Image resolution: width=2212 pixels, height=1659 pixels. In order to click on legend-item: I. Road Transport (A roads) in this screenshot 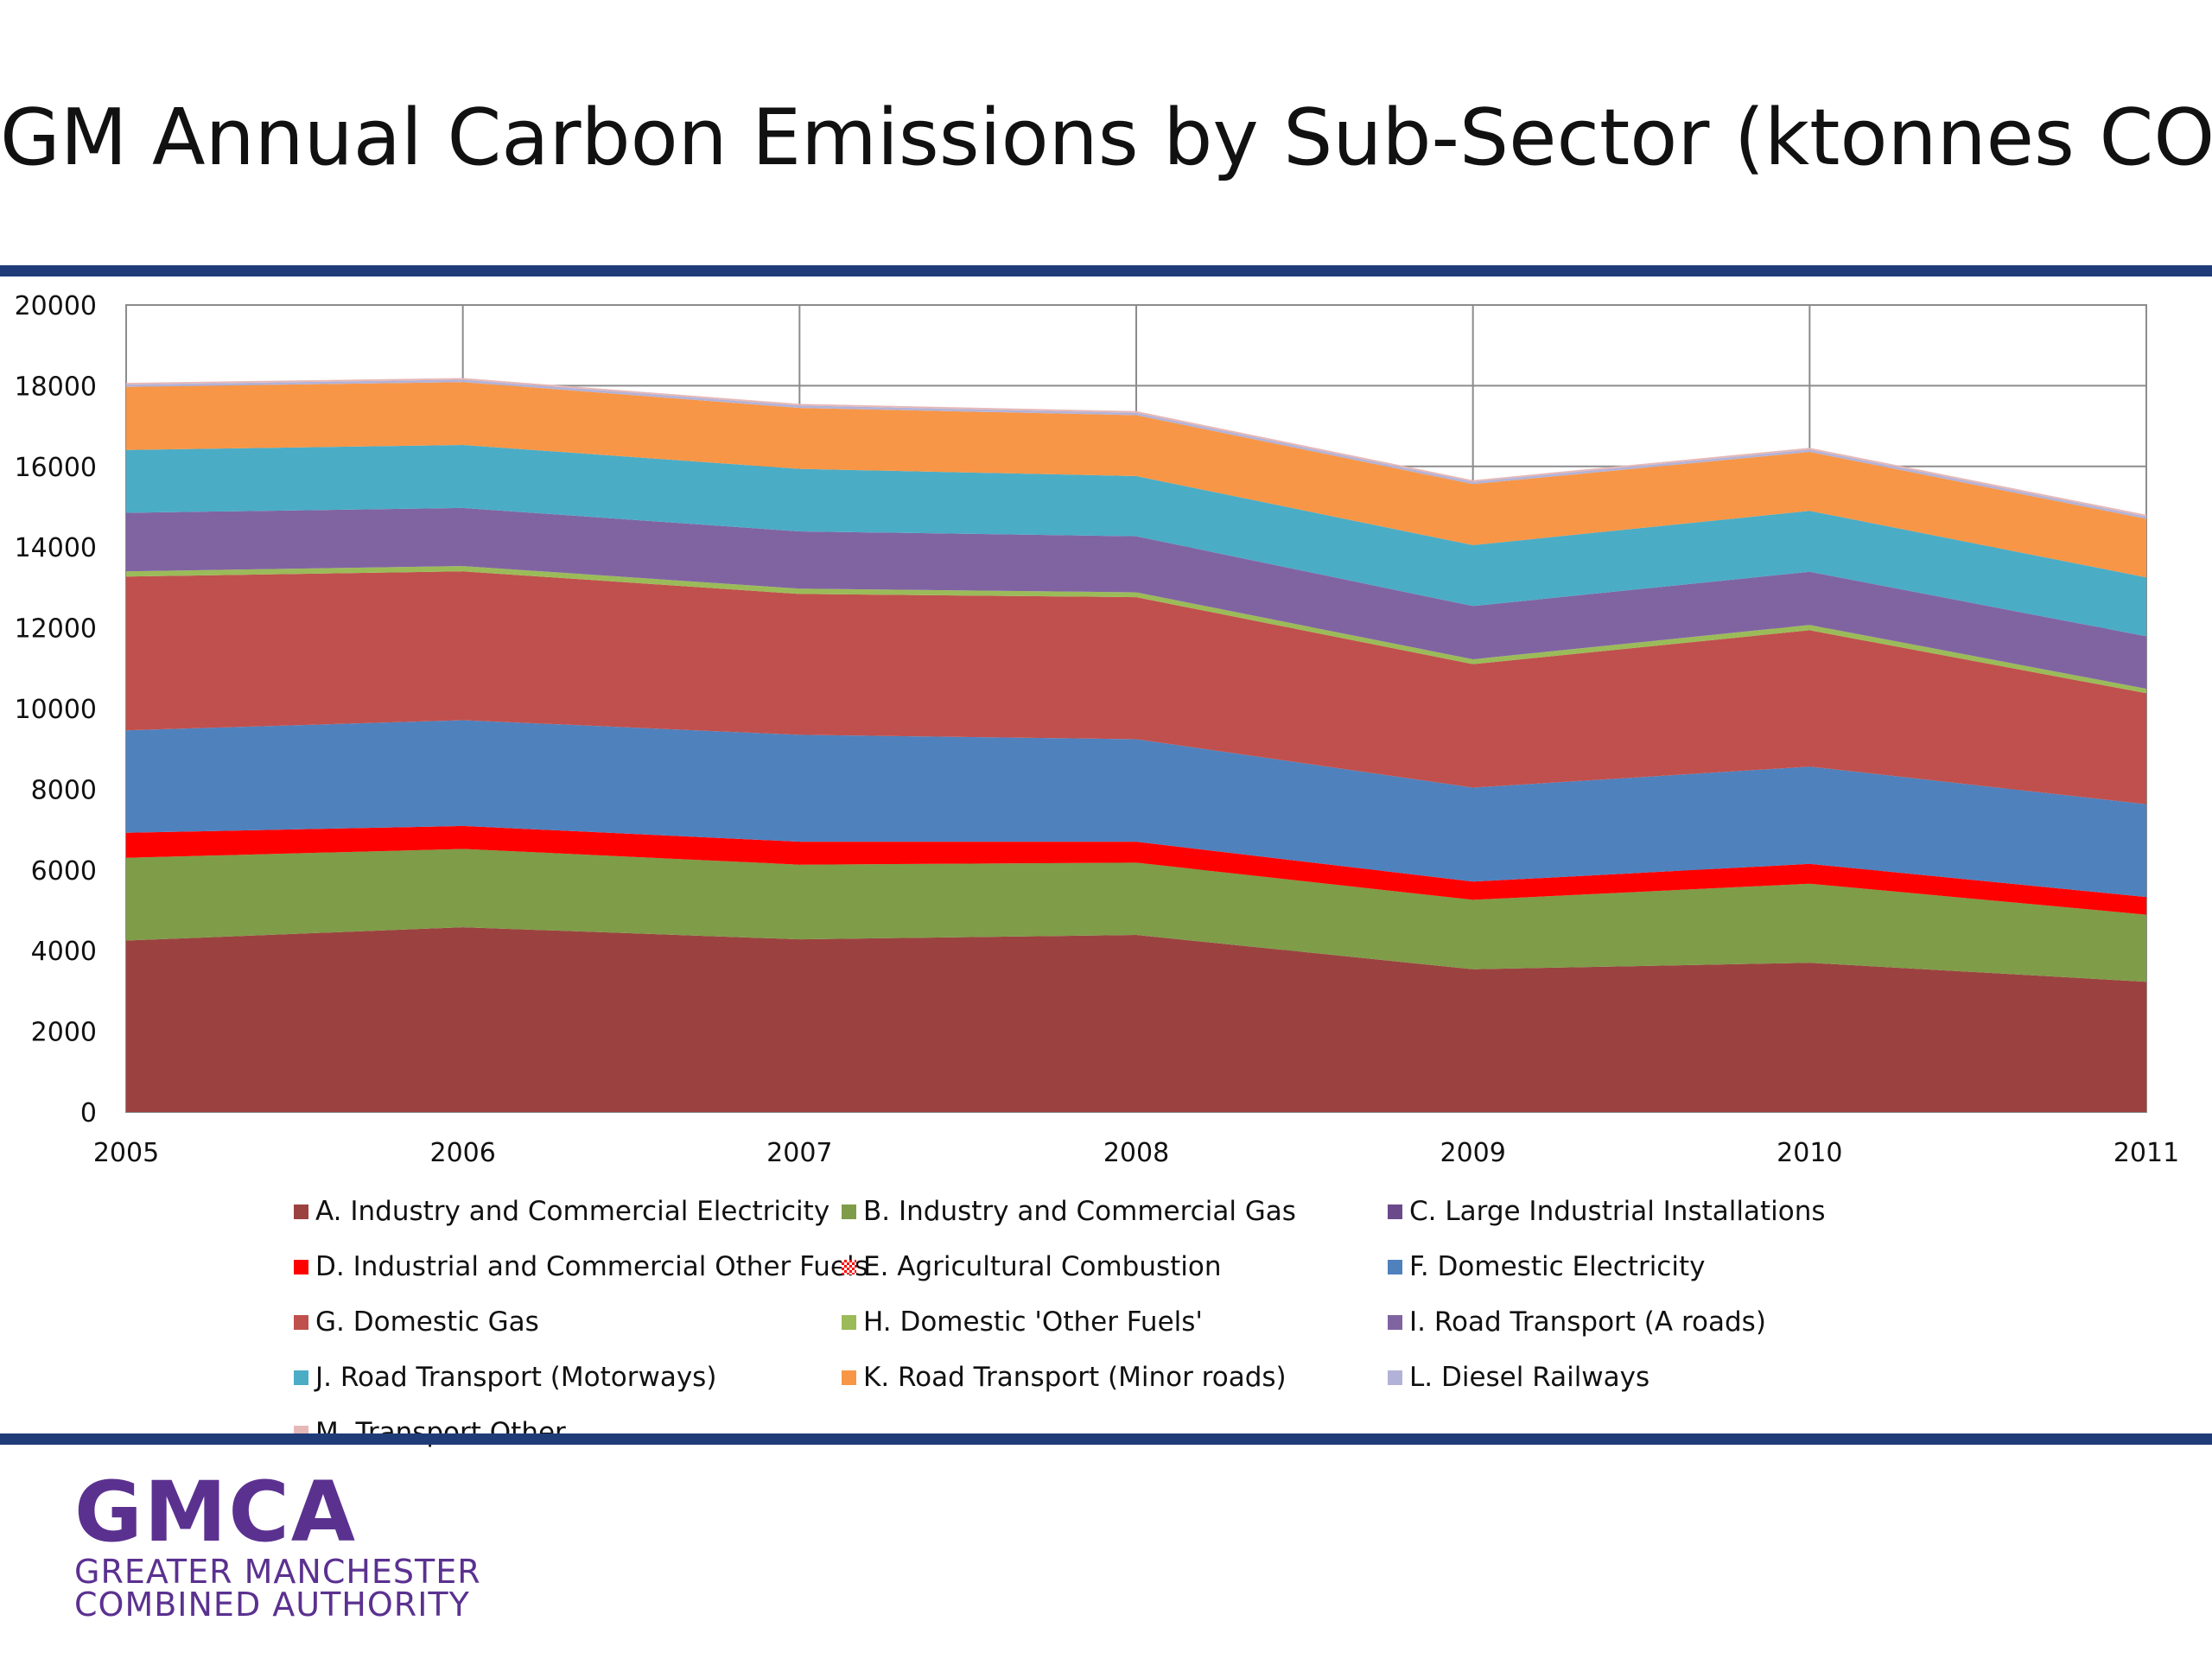, I will do `click(1577, 1322)`.